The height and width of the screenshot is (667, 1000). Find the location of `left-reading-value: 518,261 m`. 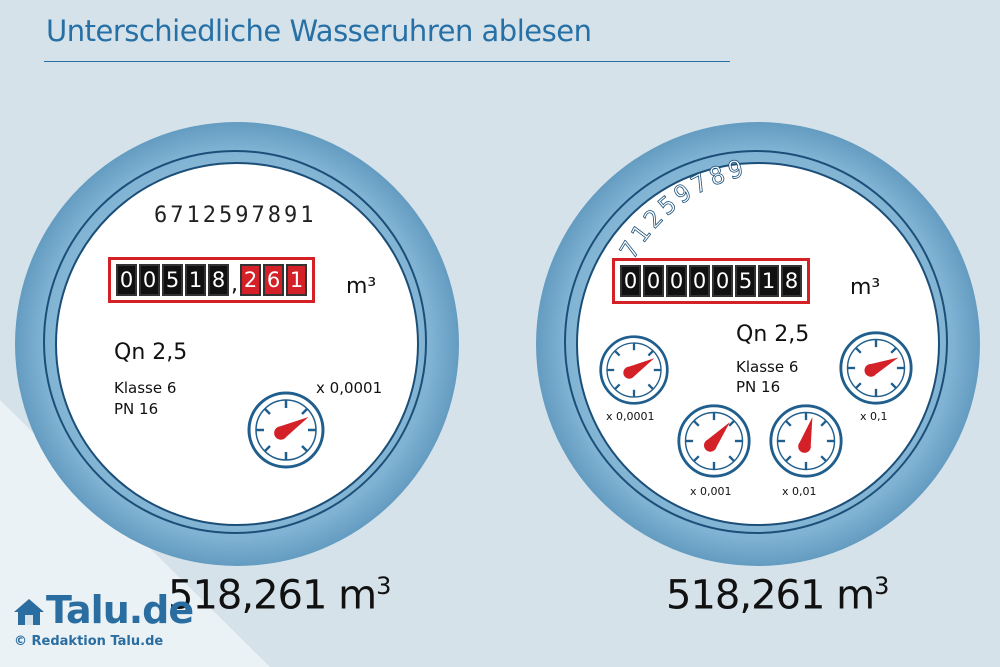

left-reading-value: 518,261 m is located at coordinates (272, 595).